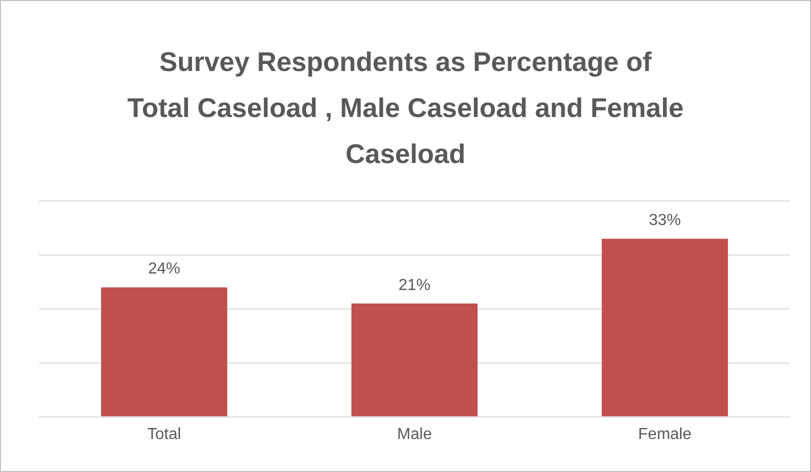 The width and height of the screenshot is (811, 472). I want to click on data-label: 24%, so click(164, 269).